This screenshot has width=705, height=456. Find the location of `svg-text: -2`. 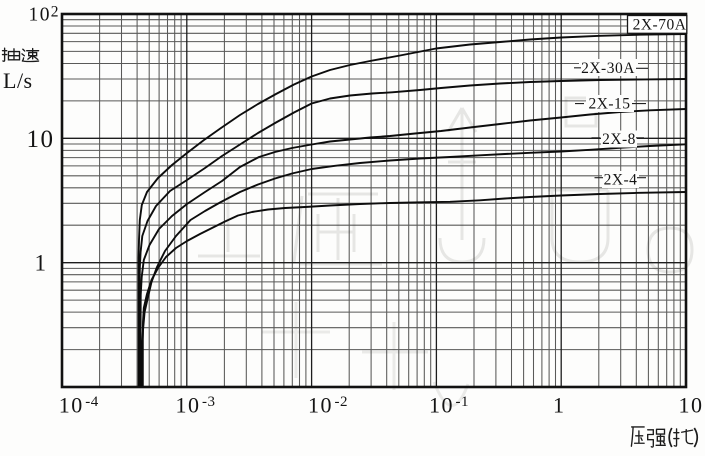

svg-text: -2 is located at coordinates (342, 402).